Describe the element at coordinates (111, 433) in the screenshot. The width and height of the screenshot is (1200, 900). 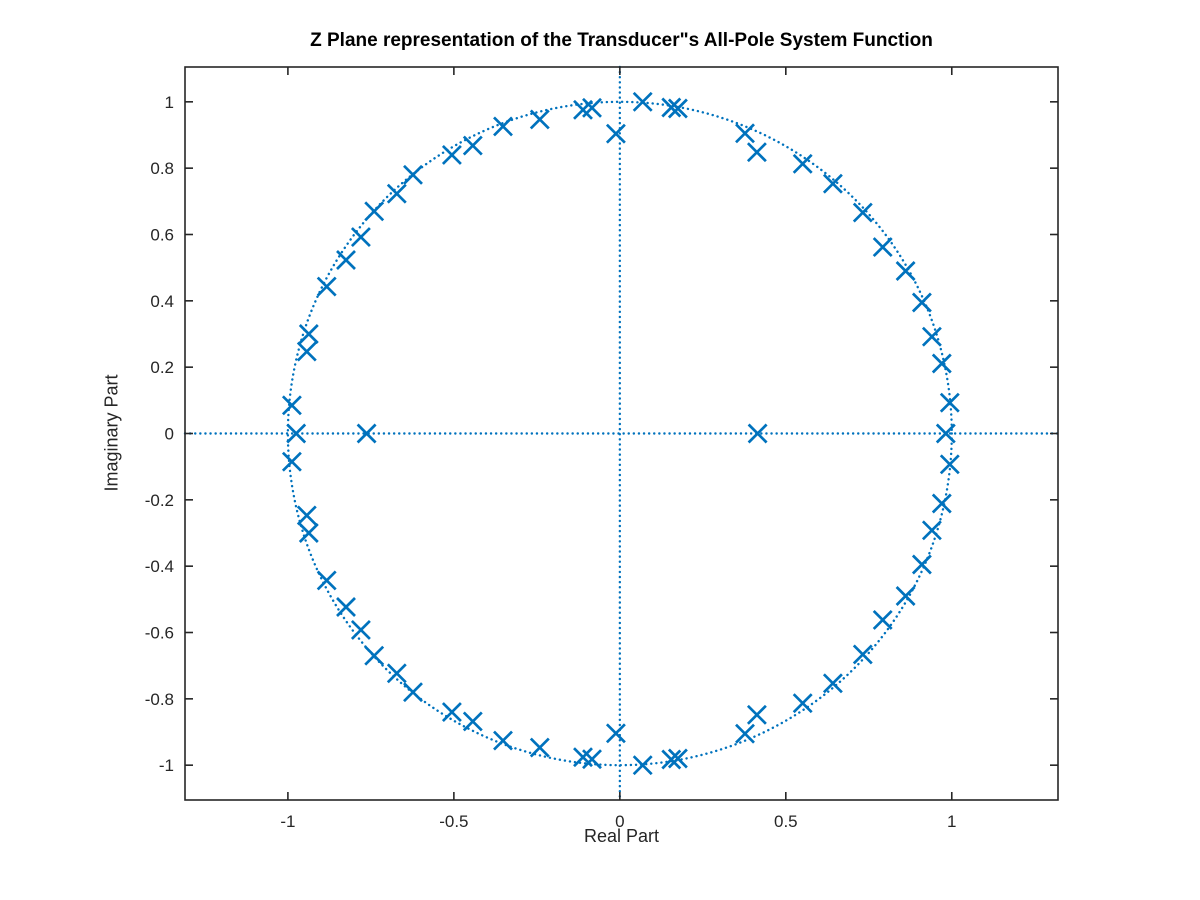
I see `y-axis-label: Imaginary Part` at that location.